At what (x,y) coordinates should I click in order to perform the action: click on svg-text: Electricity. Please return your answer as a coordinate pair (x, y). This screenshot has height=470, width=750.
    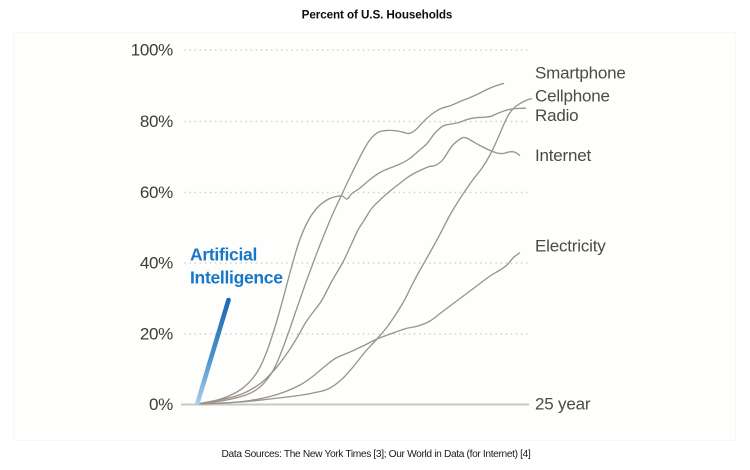
    Looking at the image, I should click on (570, 246).